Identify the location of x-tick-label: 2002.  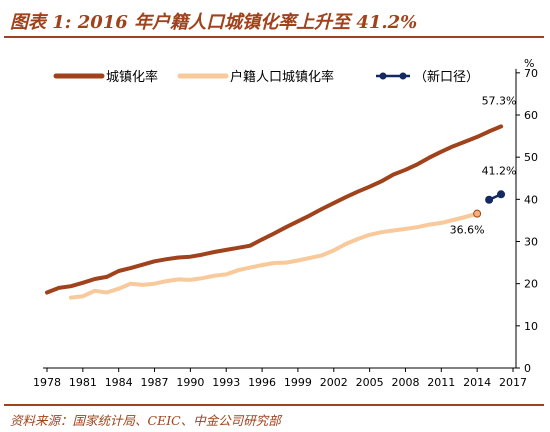
(334, 382).